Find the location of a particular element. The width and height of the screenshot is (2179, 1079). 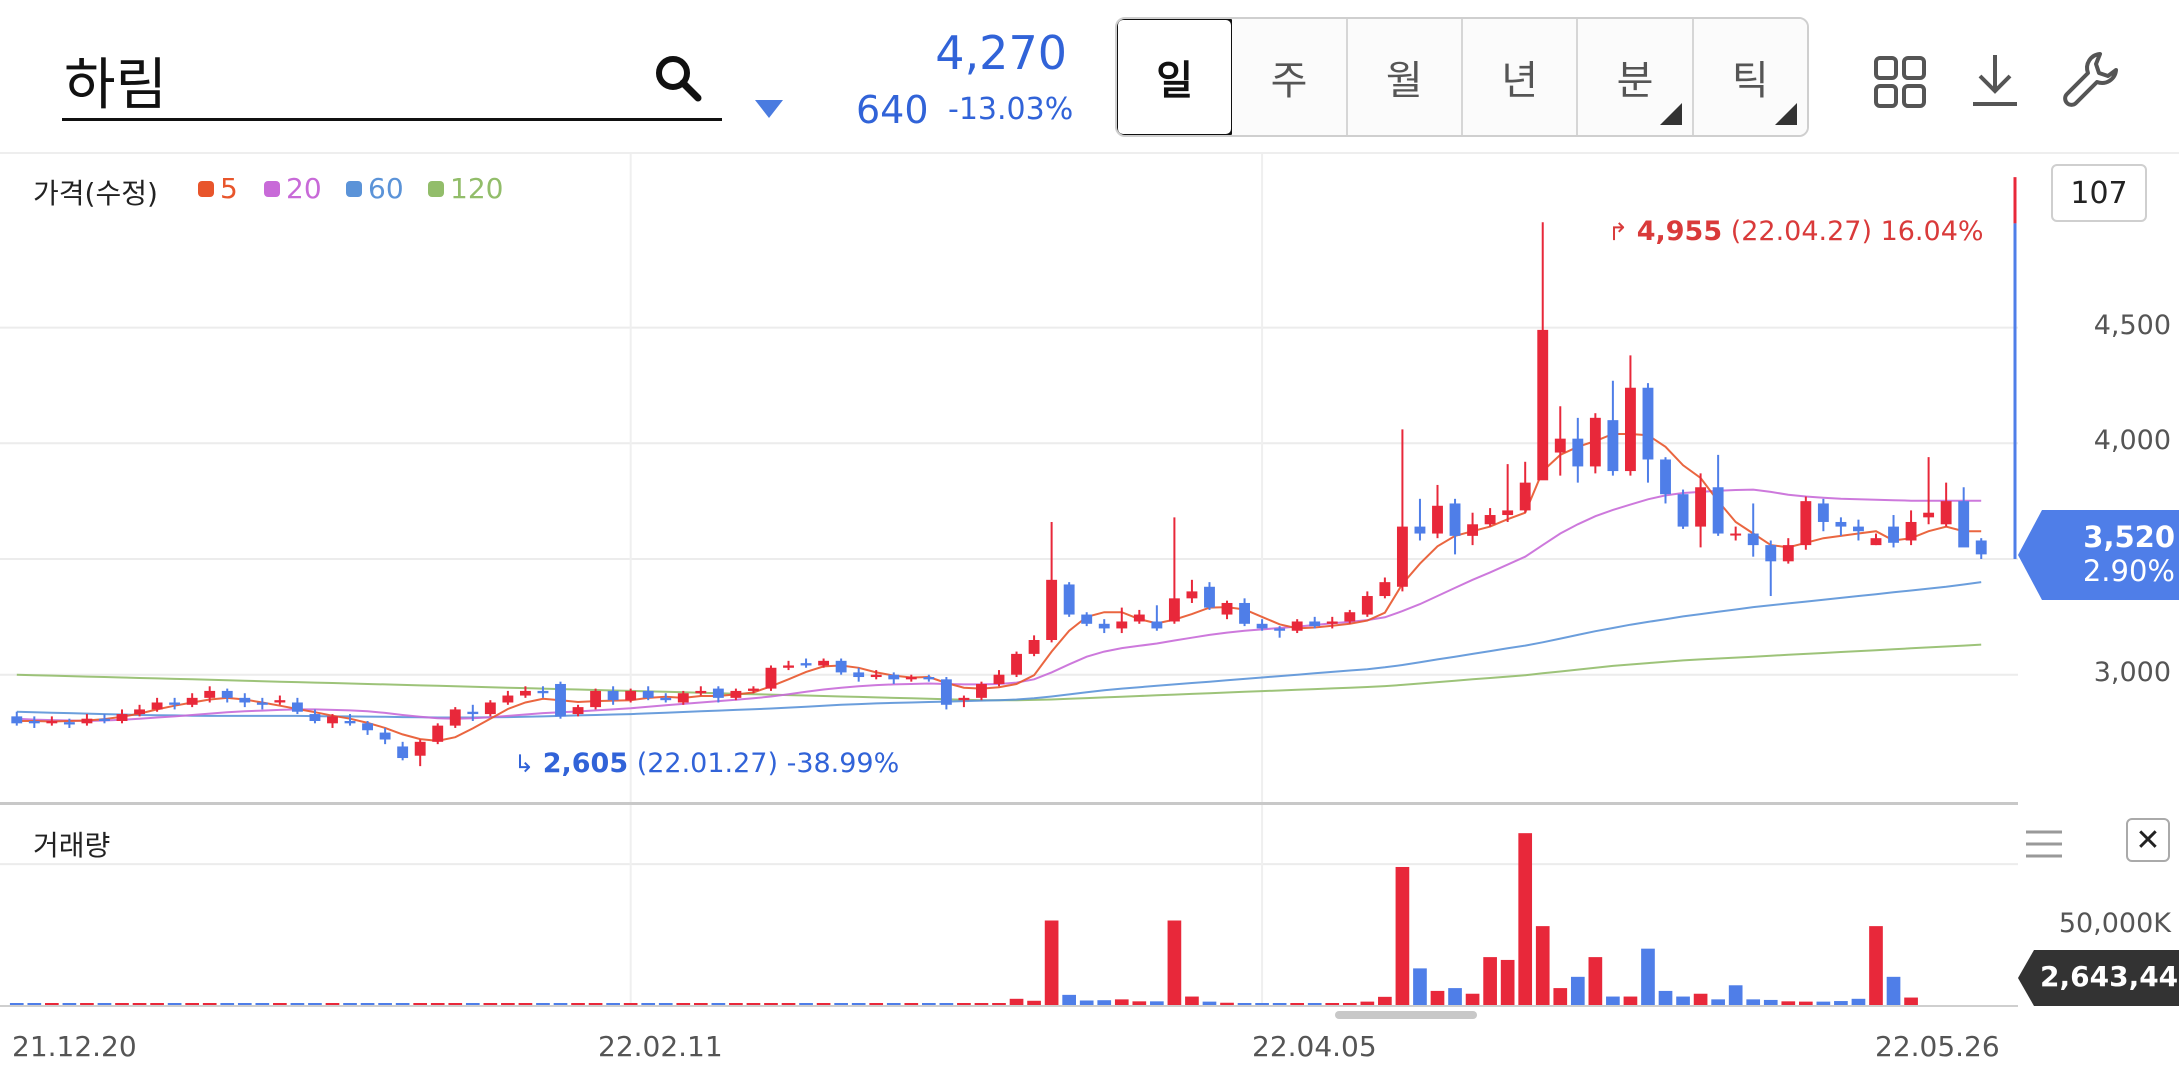

period-label: 일 is located at coordinates (1175, 81).